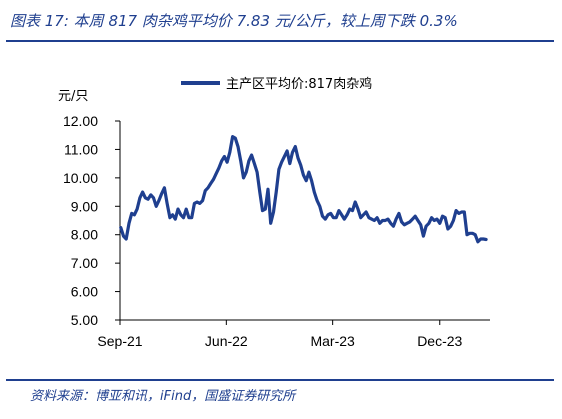 The height and width of the screenshot is (419, 562). Describe the element at coordinates (226, 341) in the screenshot. I see `x-tick-label: Jun-22` at that location.